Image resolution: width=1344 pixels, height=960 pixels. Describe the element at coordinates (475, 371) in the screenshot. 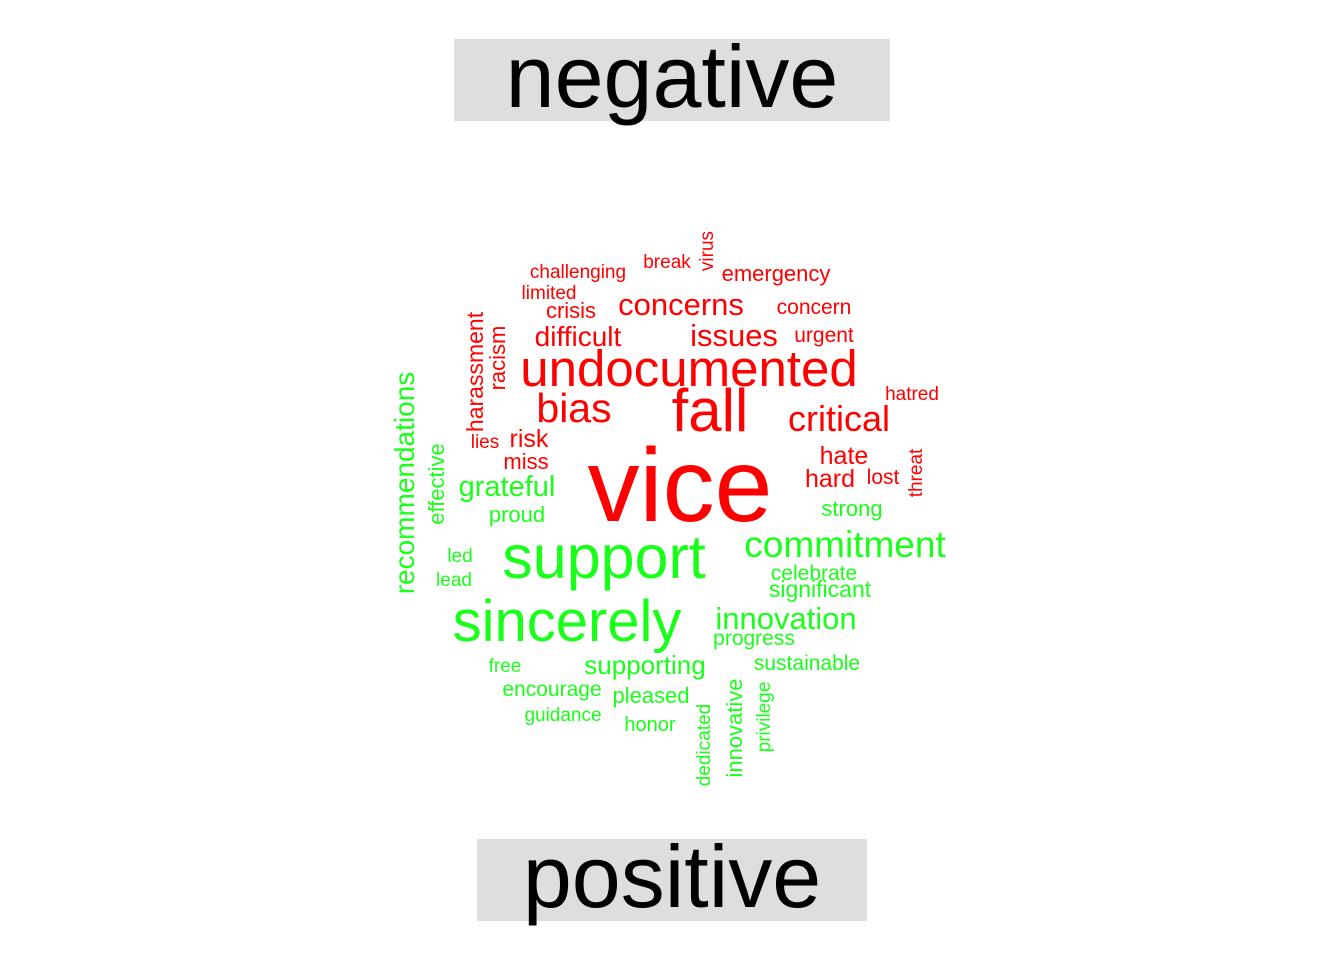

I see `word-harassment: harassment` at that location.